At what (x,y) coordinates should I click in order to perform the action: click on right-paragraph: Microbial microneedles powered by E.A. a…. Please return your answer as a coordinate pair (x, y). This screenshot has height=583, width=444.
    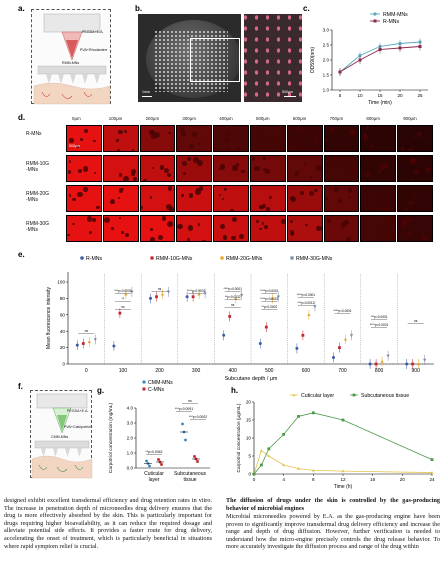
    Looking at the image, I should click on (333, 532).